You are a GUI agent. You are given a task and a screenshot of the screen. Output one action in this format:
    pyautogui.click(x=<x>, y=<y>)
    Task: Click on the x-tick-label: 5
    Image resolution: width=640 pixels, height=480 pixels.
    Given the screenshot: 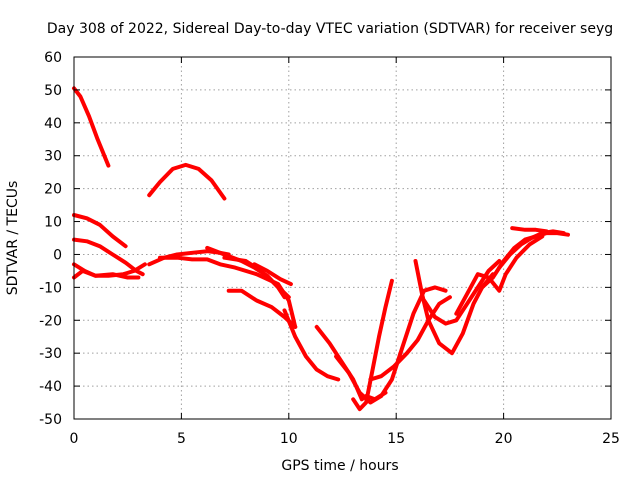 What is the action you would take?
    pyautogui.click(x=181, y=439)
    